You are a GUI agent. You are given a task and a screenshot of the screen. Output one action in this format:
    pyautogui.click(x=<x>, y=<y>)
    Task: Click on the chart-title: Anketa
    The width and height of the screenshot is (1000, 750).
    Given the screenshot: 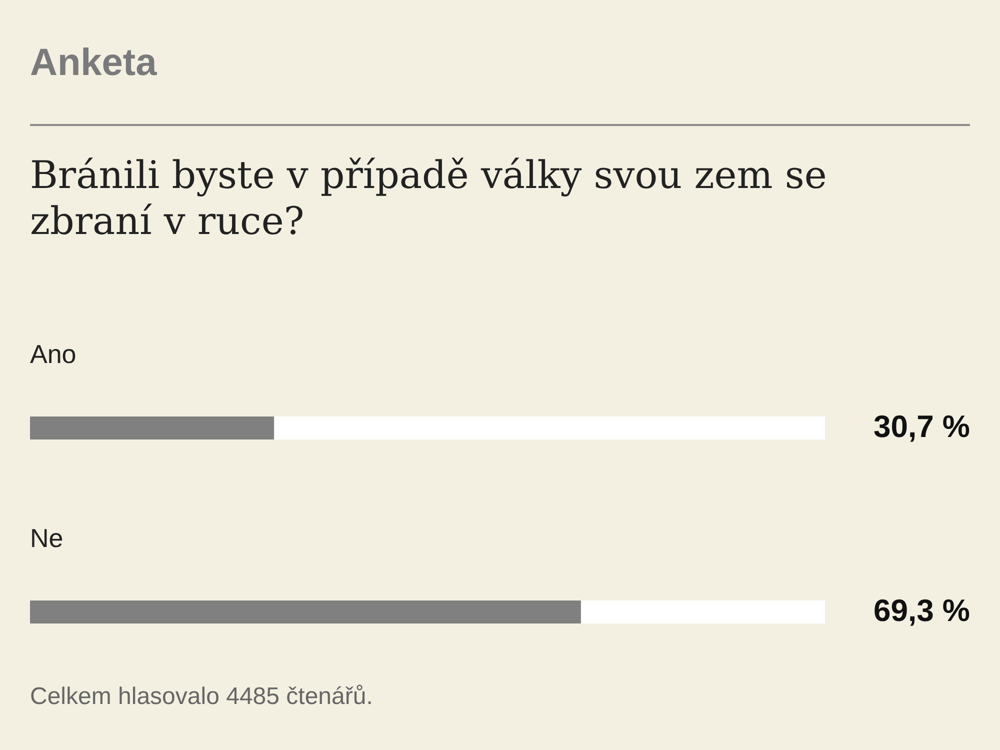 What is the action you would take?
    pyautogui.click(x=93, y=63)
    